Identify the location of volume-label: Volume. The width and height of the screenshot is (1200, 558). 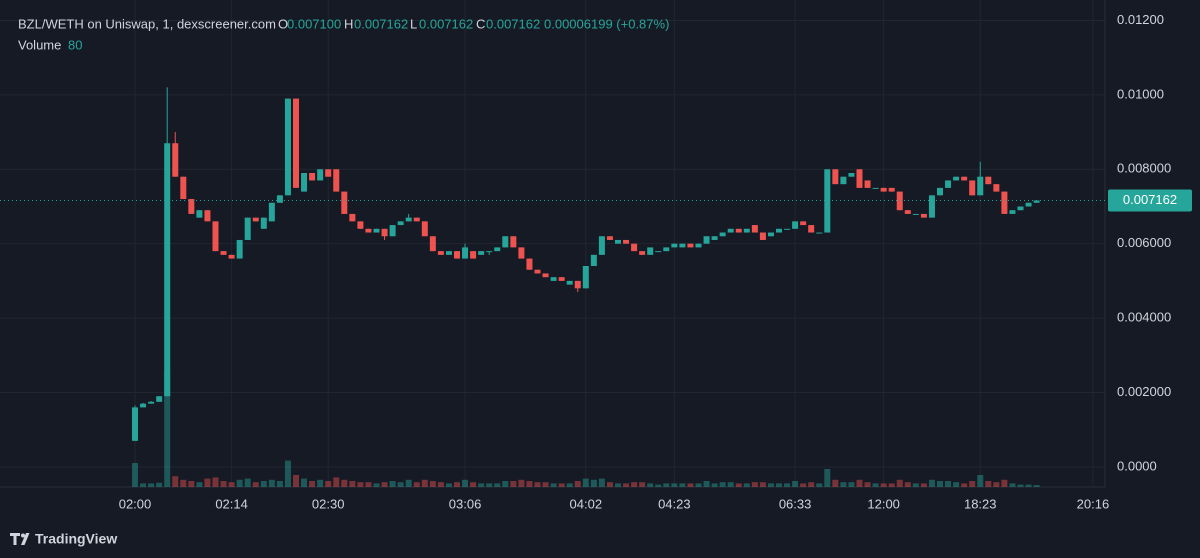
(39, 44).